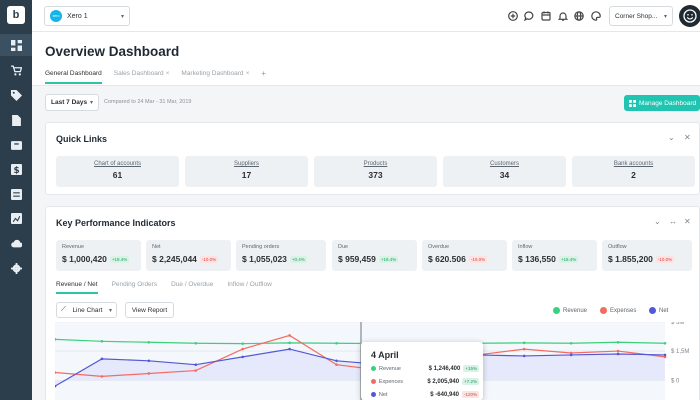 The height and width of the screenshot is (400, 700). I want to click on quick-link-products: Products 373, so click(375, 171).